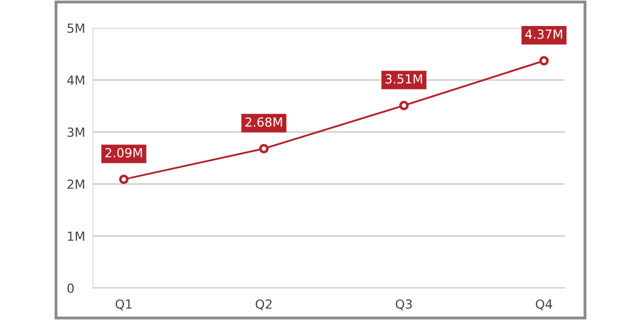 The image size is (640, 320). What do you see at coordinates (263, 122) in the screenshot?
I see `data-label: 2.68M` at bounding box center [263, 122].